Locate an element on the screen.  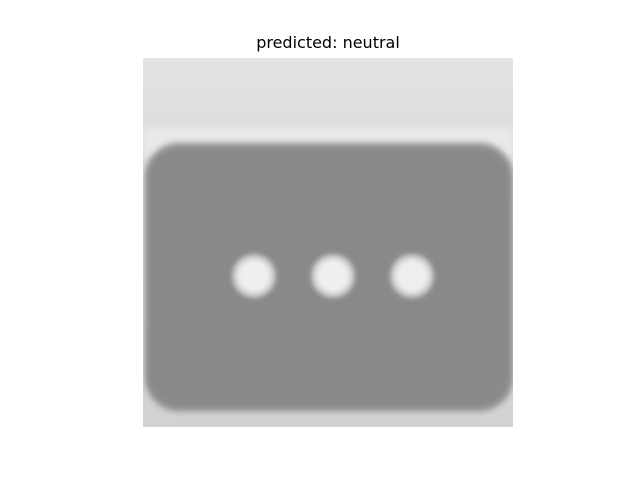
prediction-title: predicted: neutral is located at coordinates (328, 42).